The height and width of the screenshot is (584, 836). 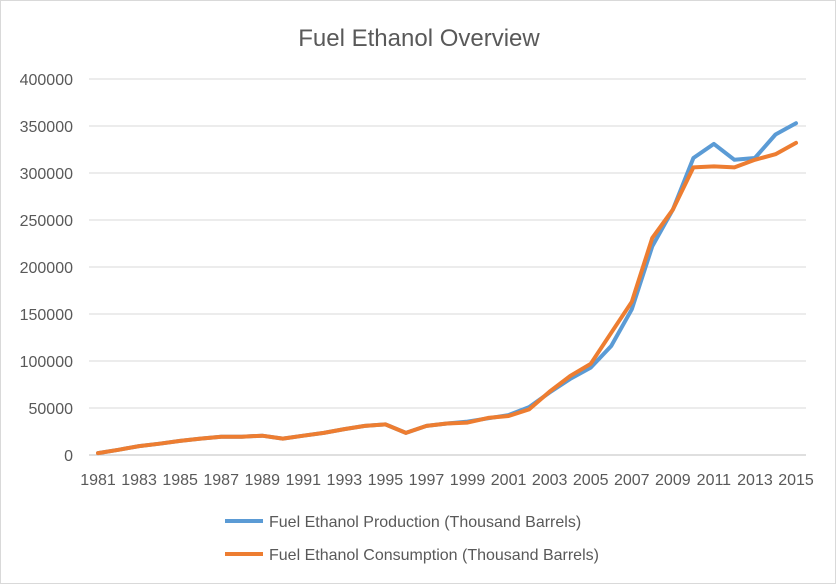 What do you see at coordinates (68, 456) in the screenshot?
I see `y-tick-label: 0` at bounding box center [68, 456].